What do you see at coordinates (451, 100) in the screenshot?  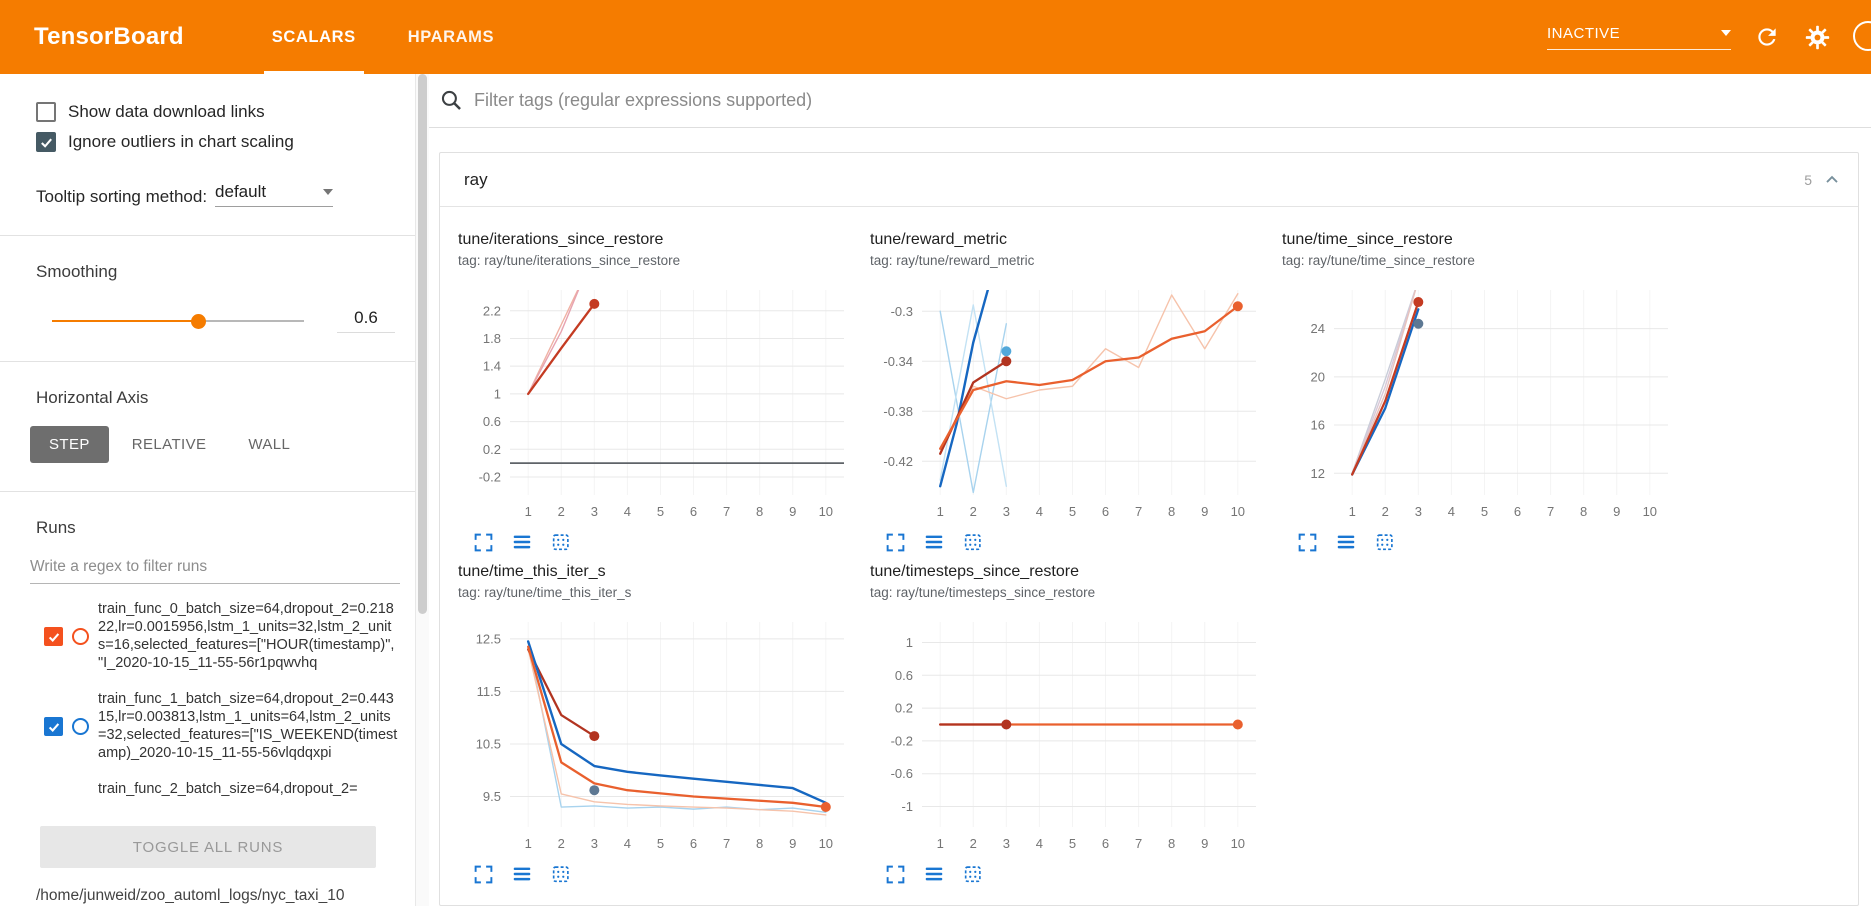 I see `search-icon` at bounding box center [451, 100].